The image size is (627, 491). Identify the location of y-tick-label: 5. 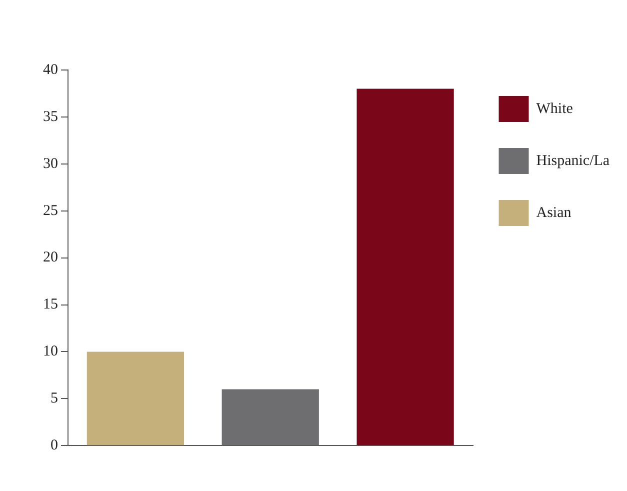
(54, 398).